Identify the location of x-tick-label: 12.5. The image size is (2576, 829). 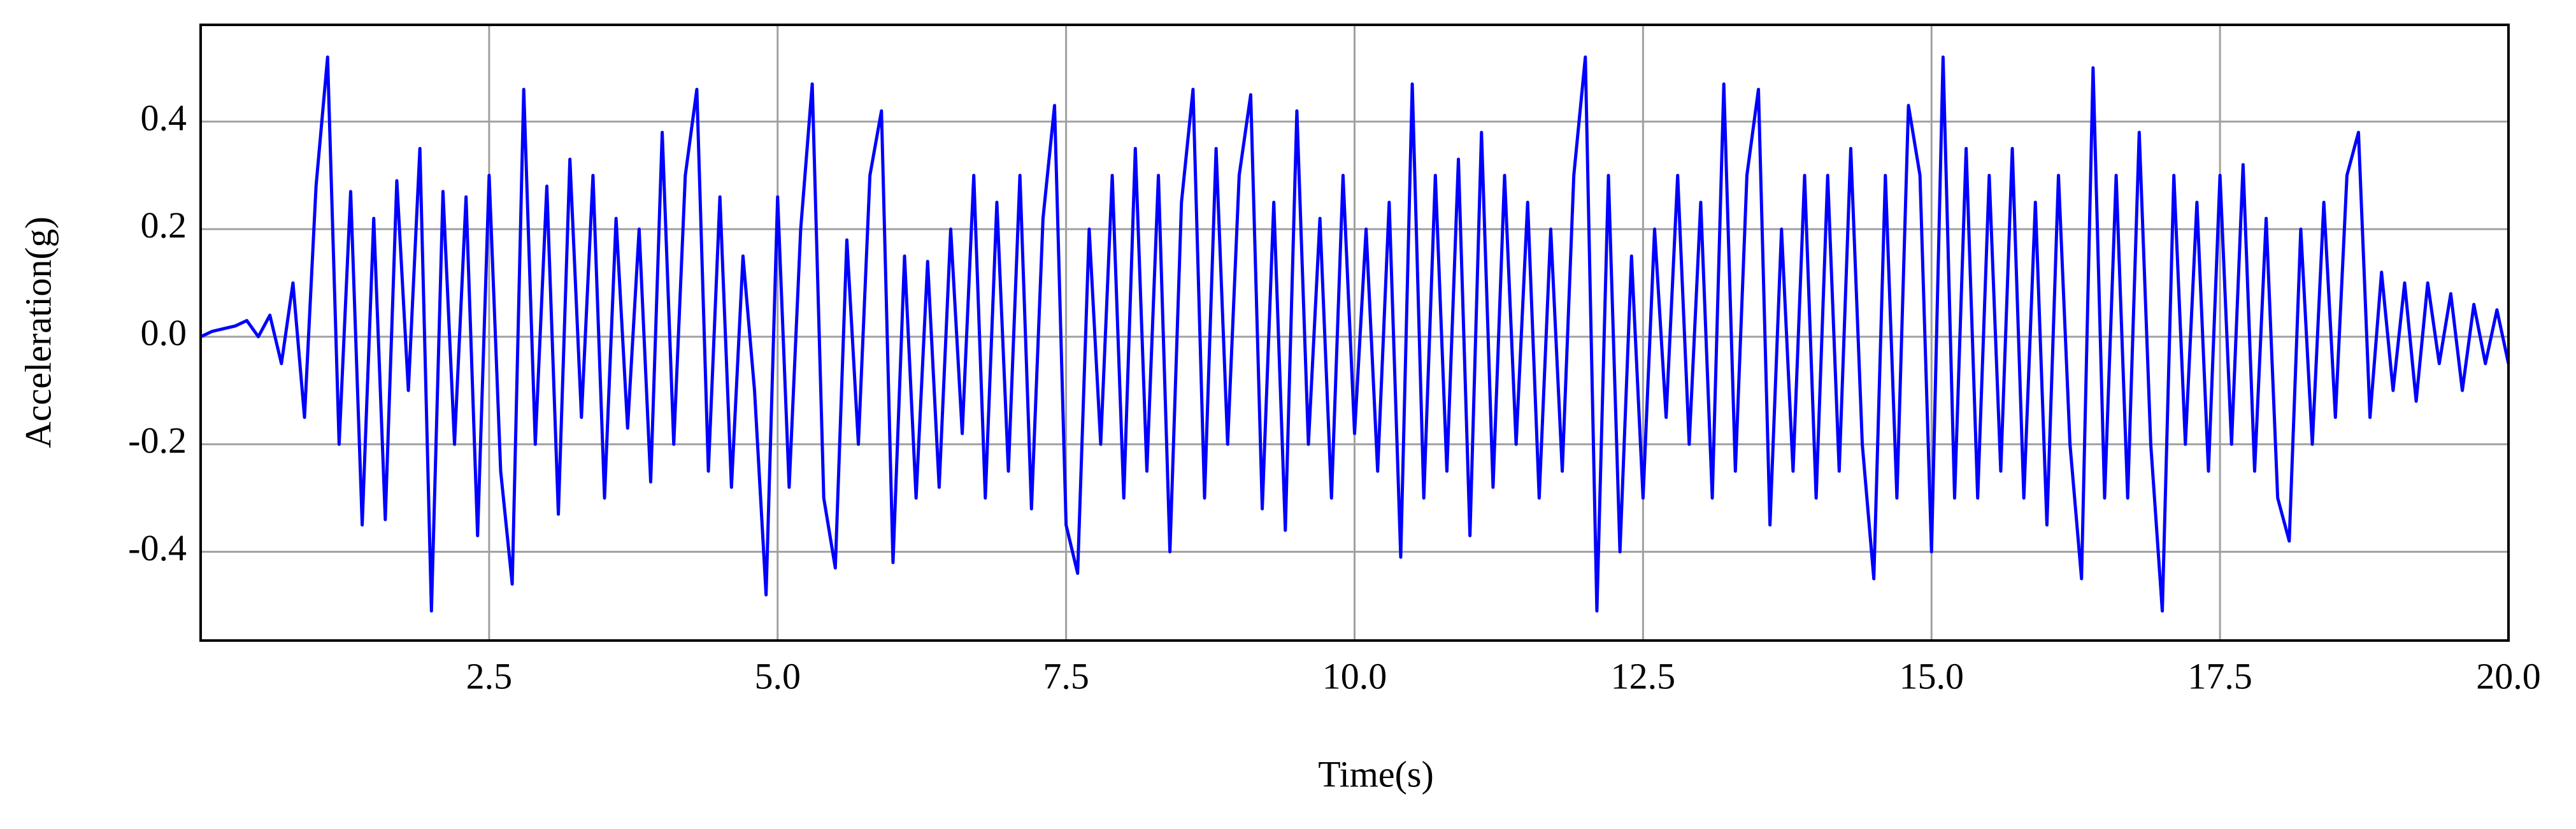
(1643, 676).